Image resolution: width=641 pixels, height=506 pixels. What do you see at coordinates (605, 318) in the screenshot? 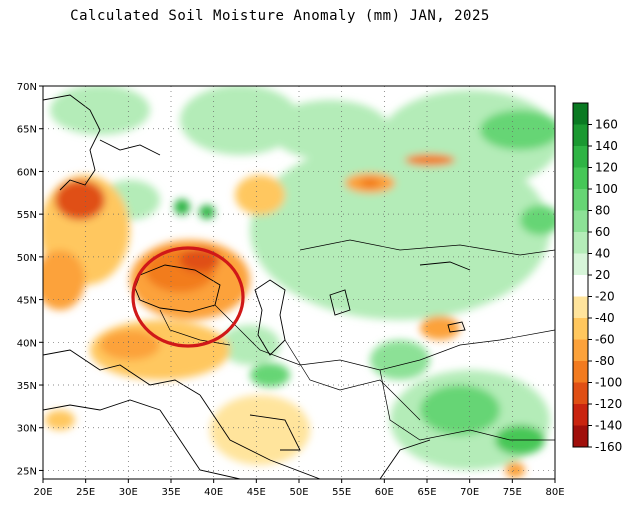
I see `colorbar-label: -40` at bounding box center [605, 318].